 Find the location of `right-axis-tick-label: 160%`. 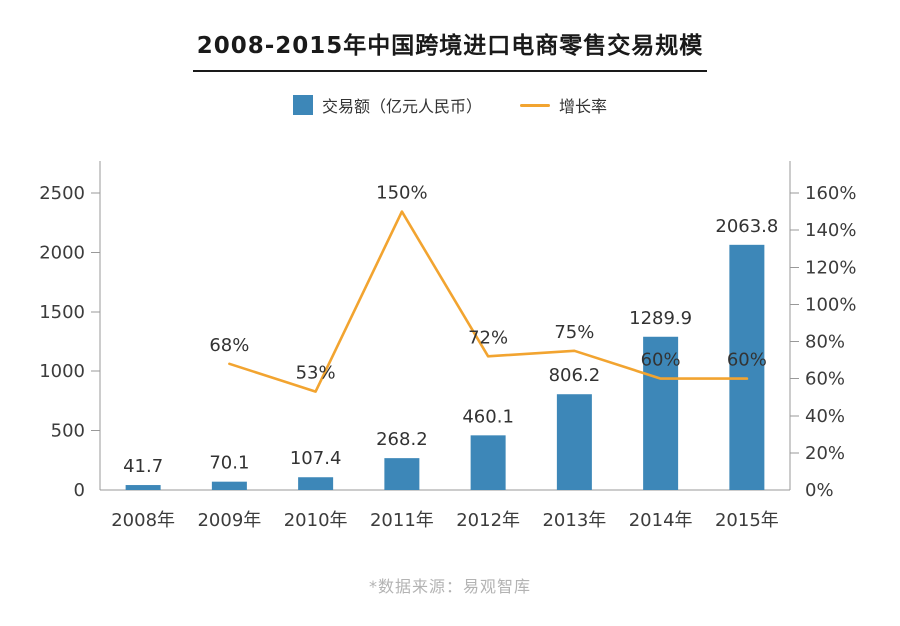

right-axis-tick-label: 160% is located at coordinates (830, 193).